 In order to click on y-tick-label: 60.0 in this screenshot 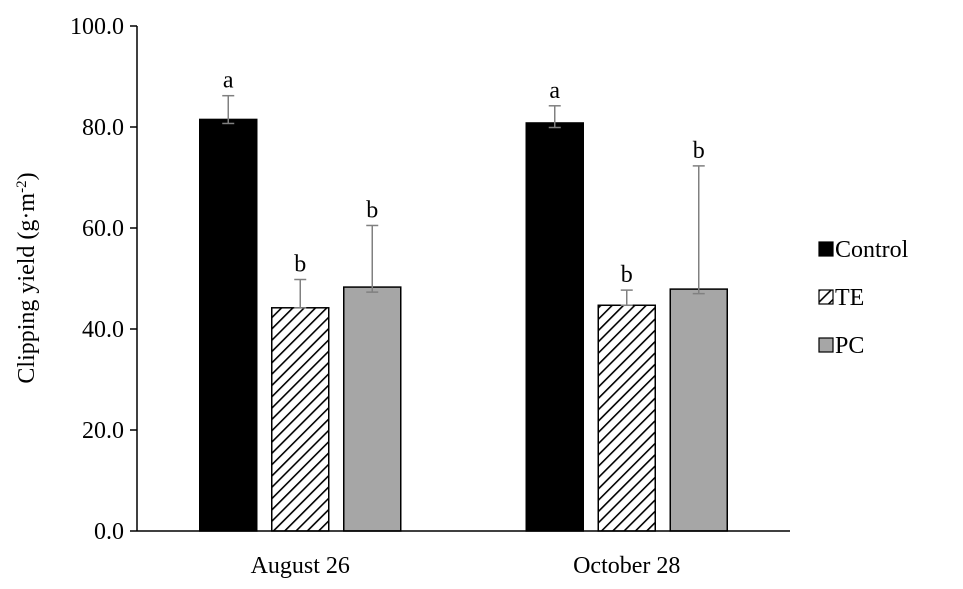, I will do `click(103, 229)`.